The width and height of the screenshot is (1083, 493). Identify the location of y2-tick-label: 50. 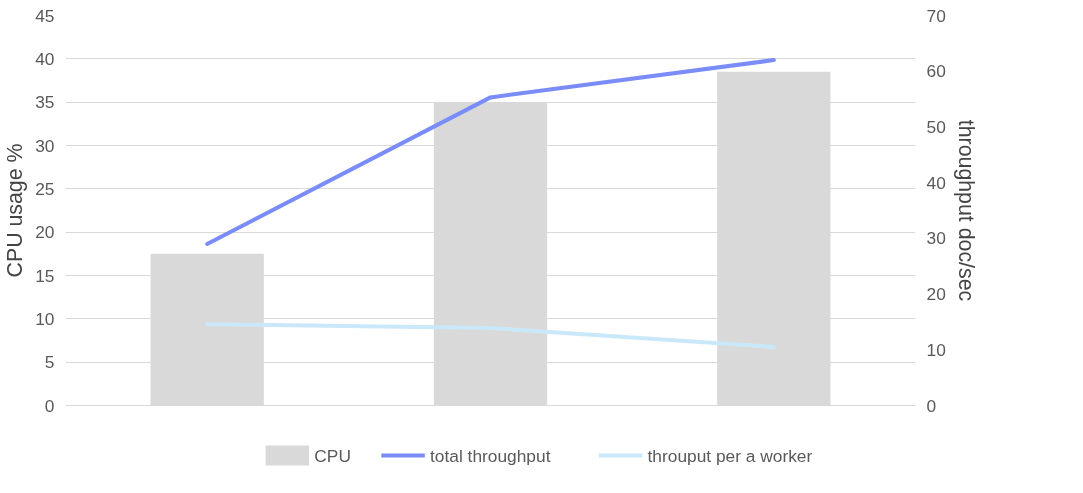
(936, 126).